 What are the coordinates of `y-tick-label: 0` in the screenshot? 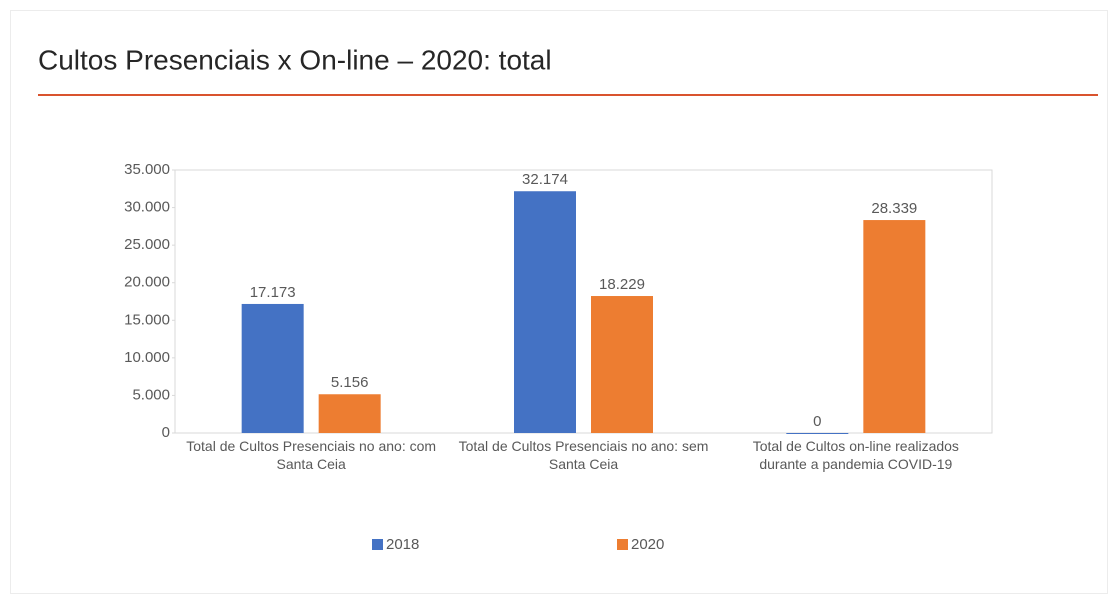 It's located at (166, 432).